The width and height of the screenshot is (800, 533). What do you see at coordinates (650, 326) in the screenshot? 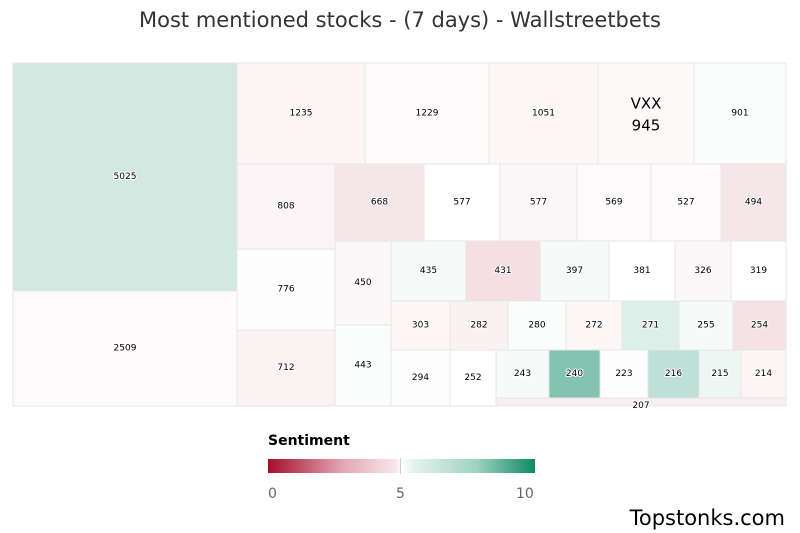
I see `treemap-label-value-28: 271` at bounding box center [650, 326].